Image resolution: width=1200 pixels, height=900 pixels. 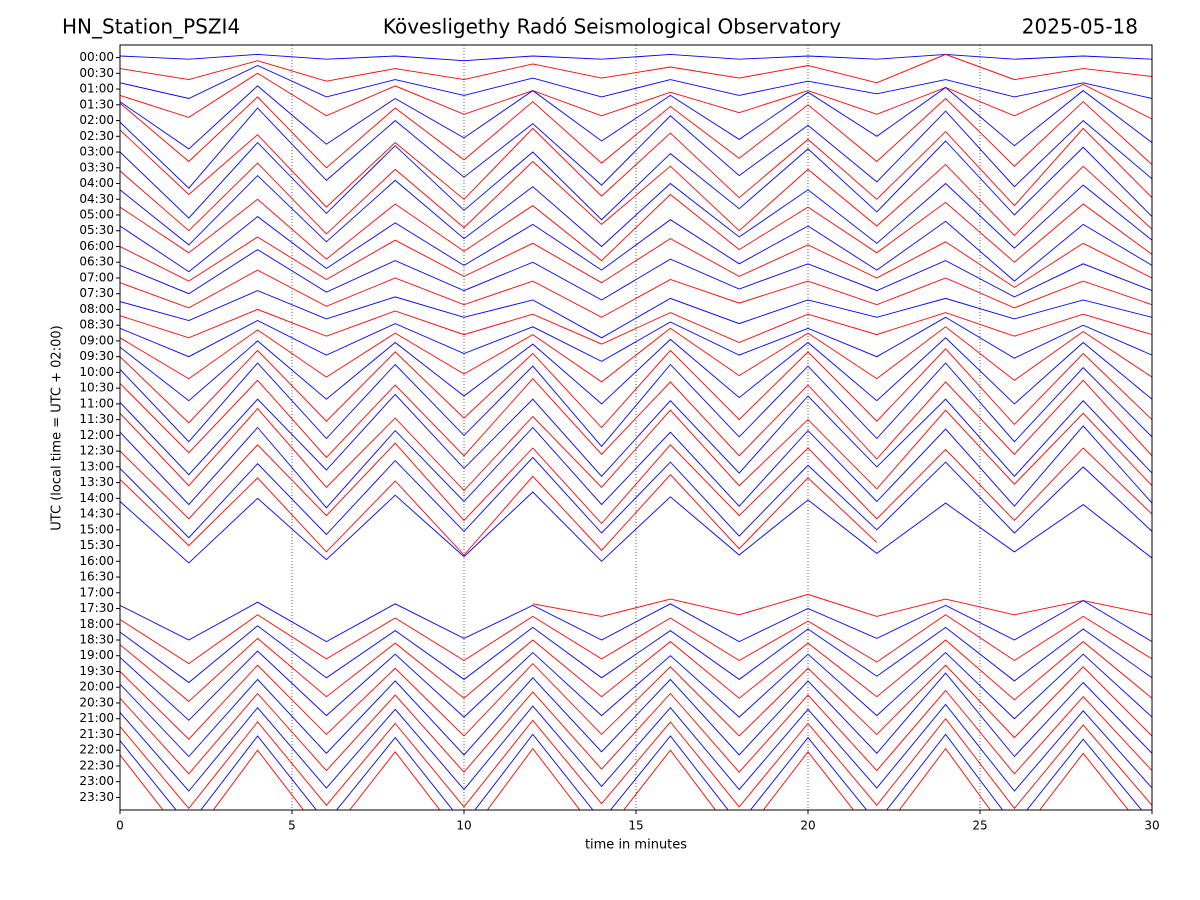 I want to click on station-title: HN_Station_PSZI4, so click(x=151, y=27).